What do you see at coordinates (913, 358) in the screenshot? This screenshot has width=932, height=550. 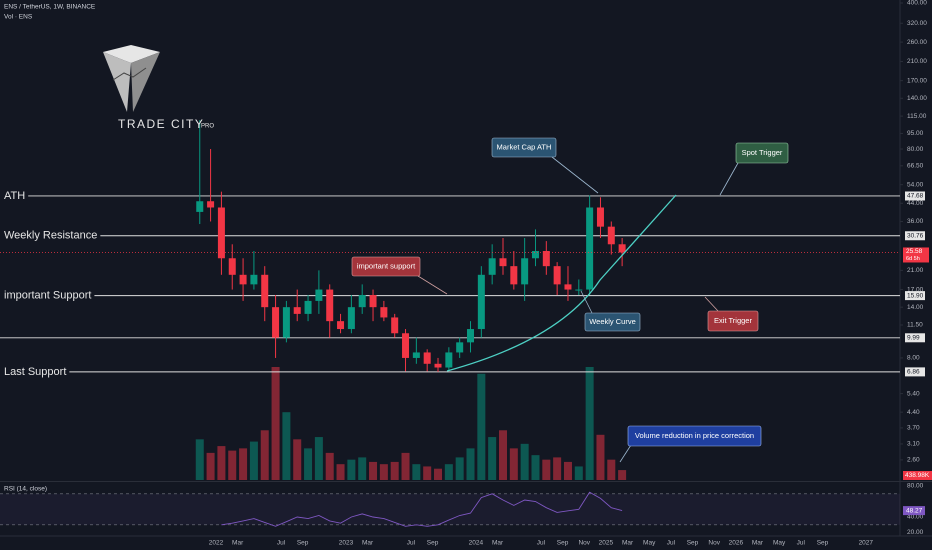 I see `y-tick-label: 8.00` at bounding box center [913, 358].